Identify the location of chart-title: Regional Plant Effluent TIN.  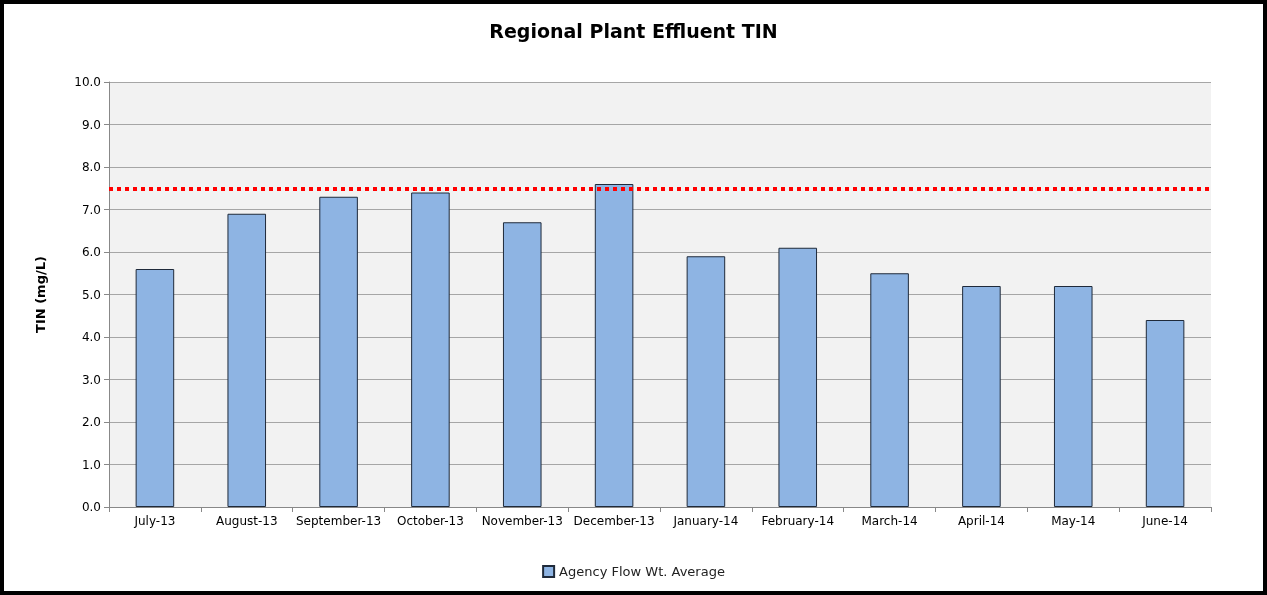
(633, 30).